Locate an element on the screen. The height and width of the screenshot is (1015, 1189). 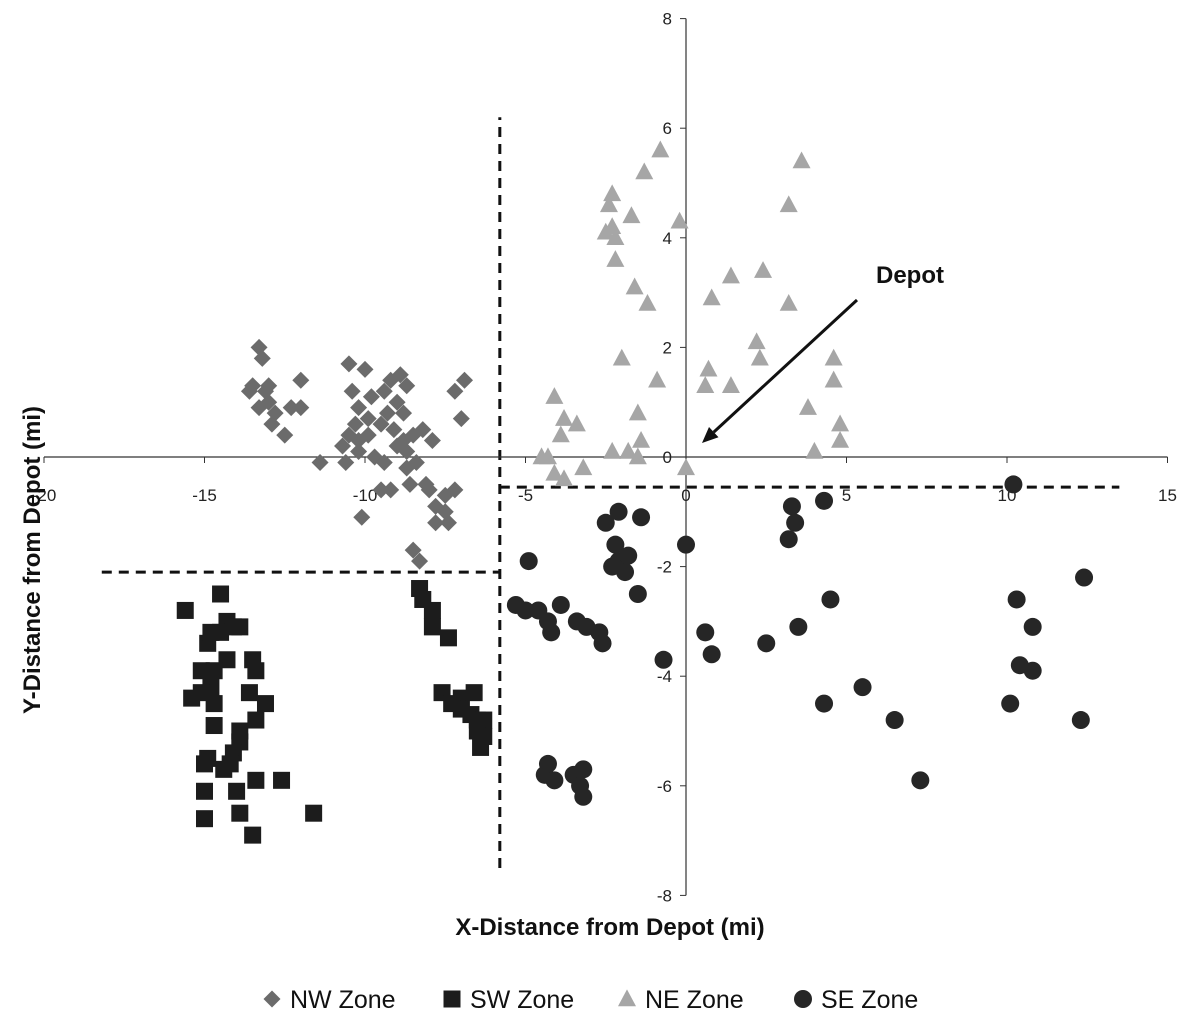
x-tick-label: -5 is located at coordinates (525, 495).